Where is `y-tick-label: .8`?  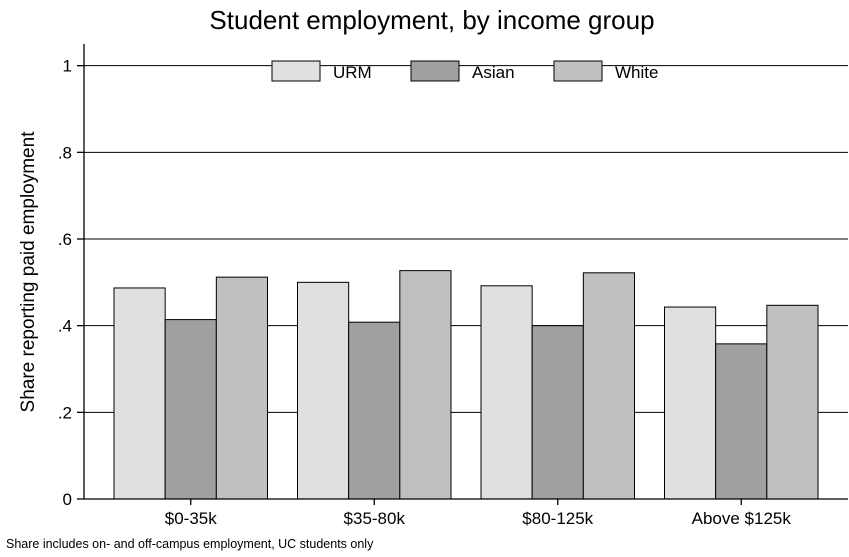 y-tick-label: .8 is located at coordinates (65, 152).